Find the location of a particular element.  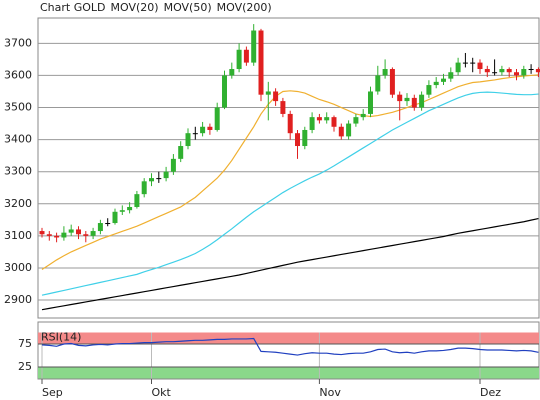

y-tick-label: 3300 is located at coordinates (18, 171).